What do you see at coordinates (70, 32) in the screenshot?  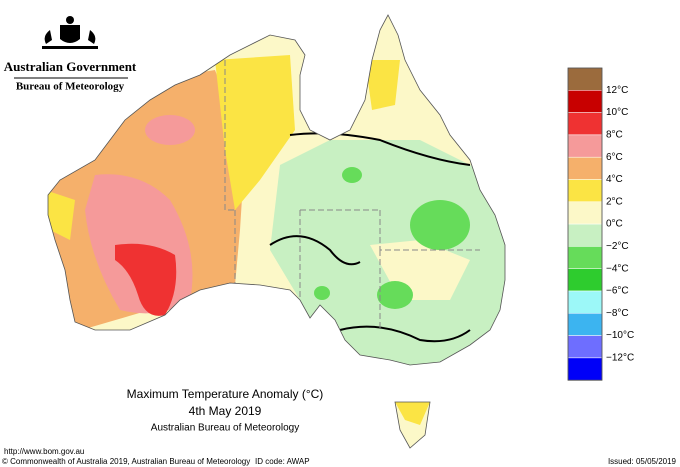 I see `coat-of-arms` at bounding box center [70, 32].